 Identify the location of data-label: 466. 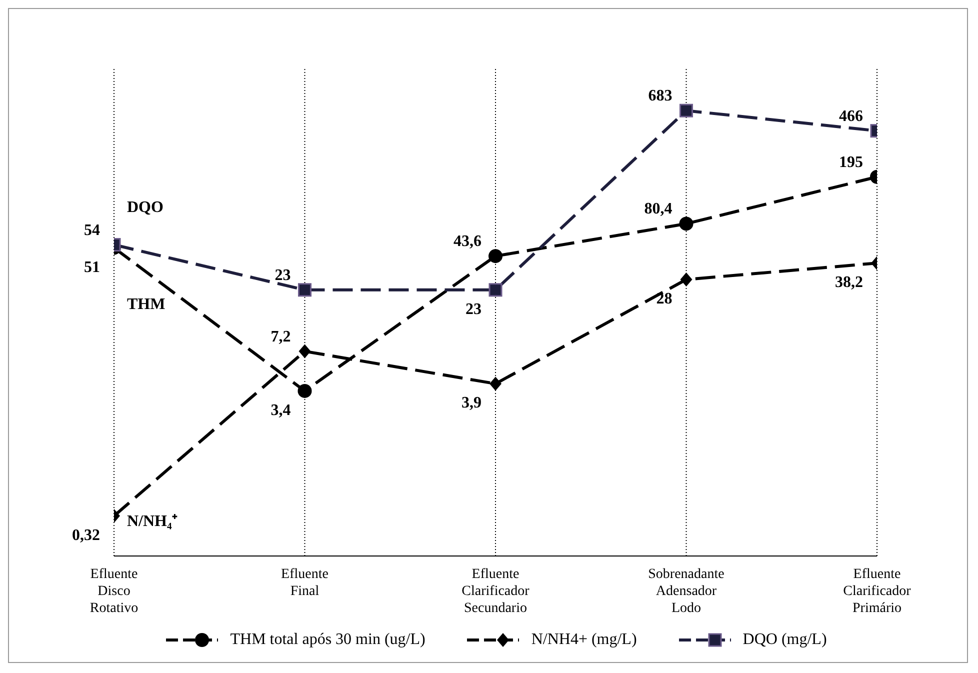
(851, 116).